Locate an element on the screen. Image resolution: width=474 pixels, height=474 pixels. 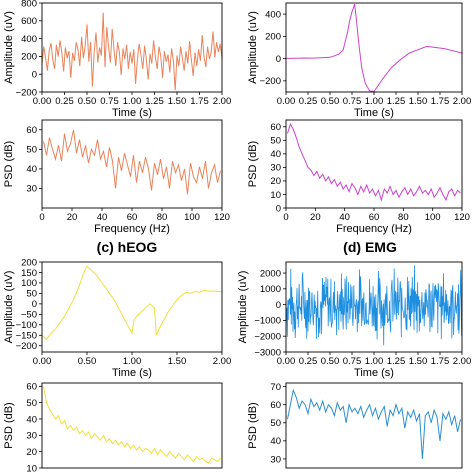
series-line-d-time is located at coordinates (374, 305).